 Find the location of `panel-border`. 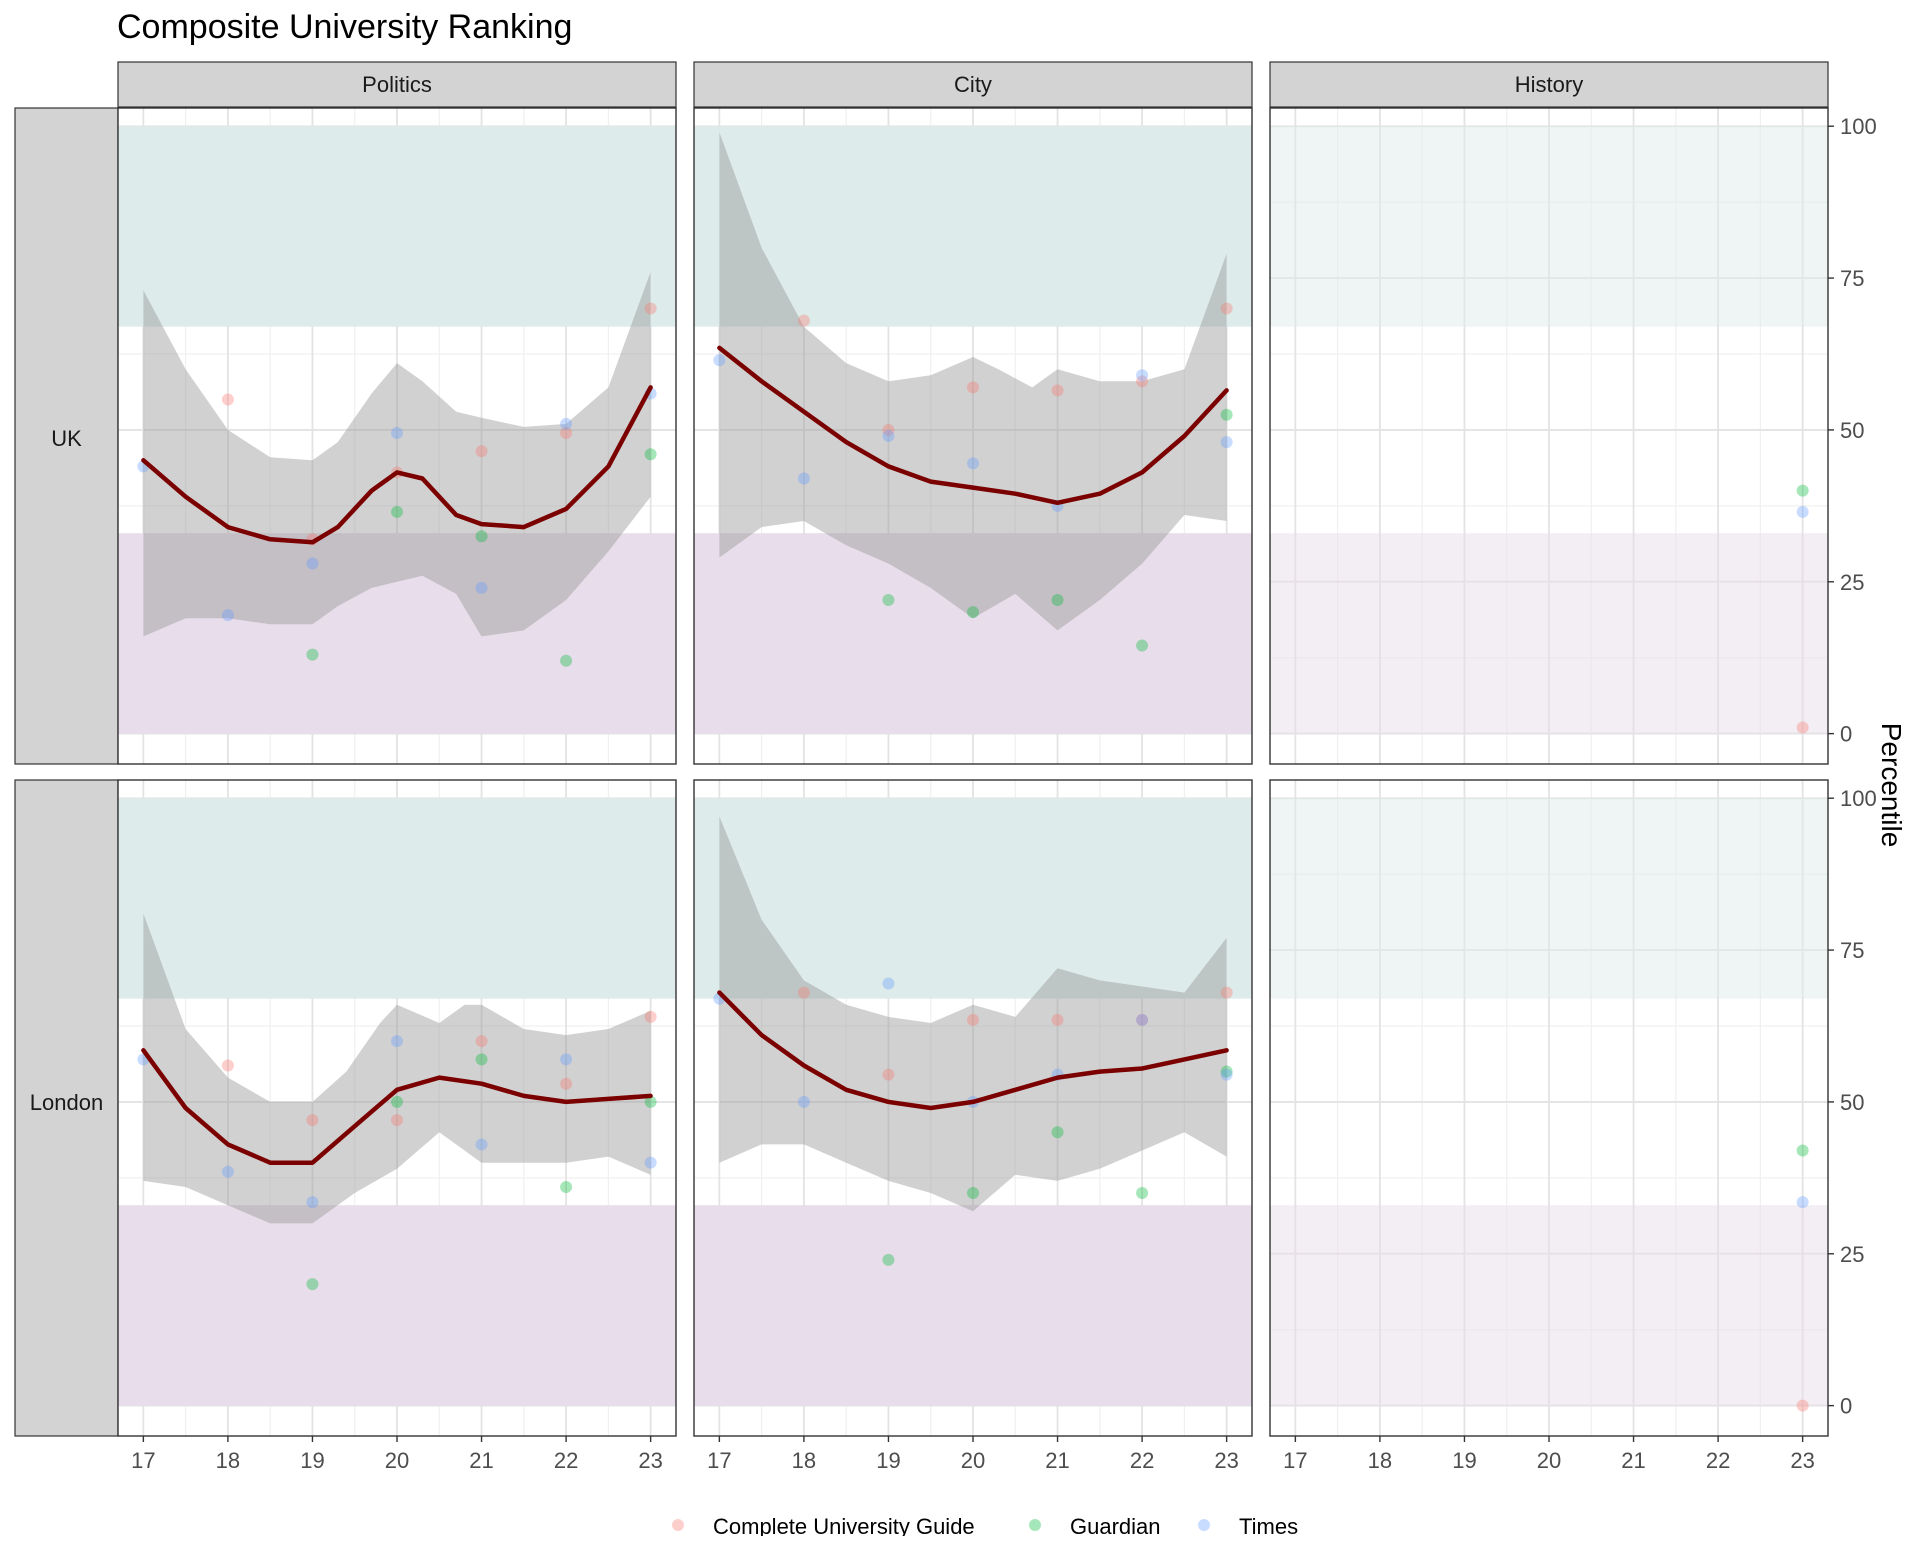

panel-border is located at coordinates (1549, 436).